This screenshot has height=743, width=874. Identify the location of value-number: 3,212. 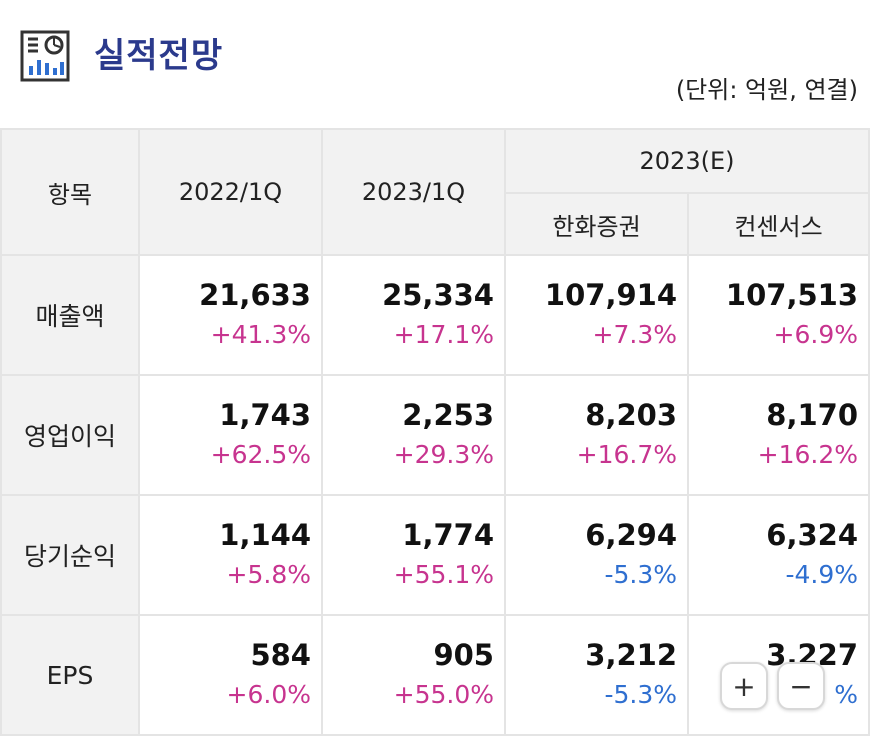
(631, 655).